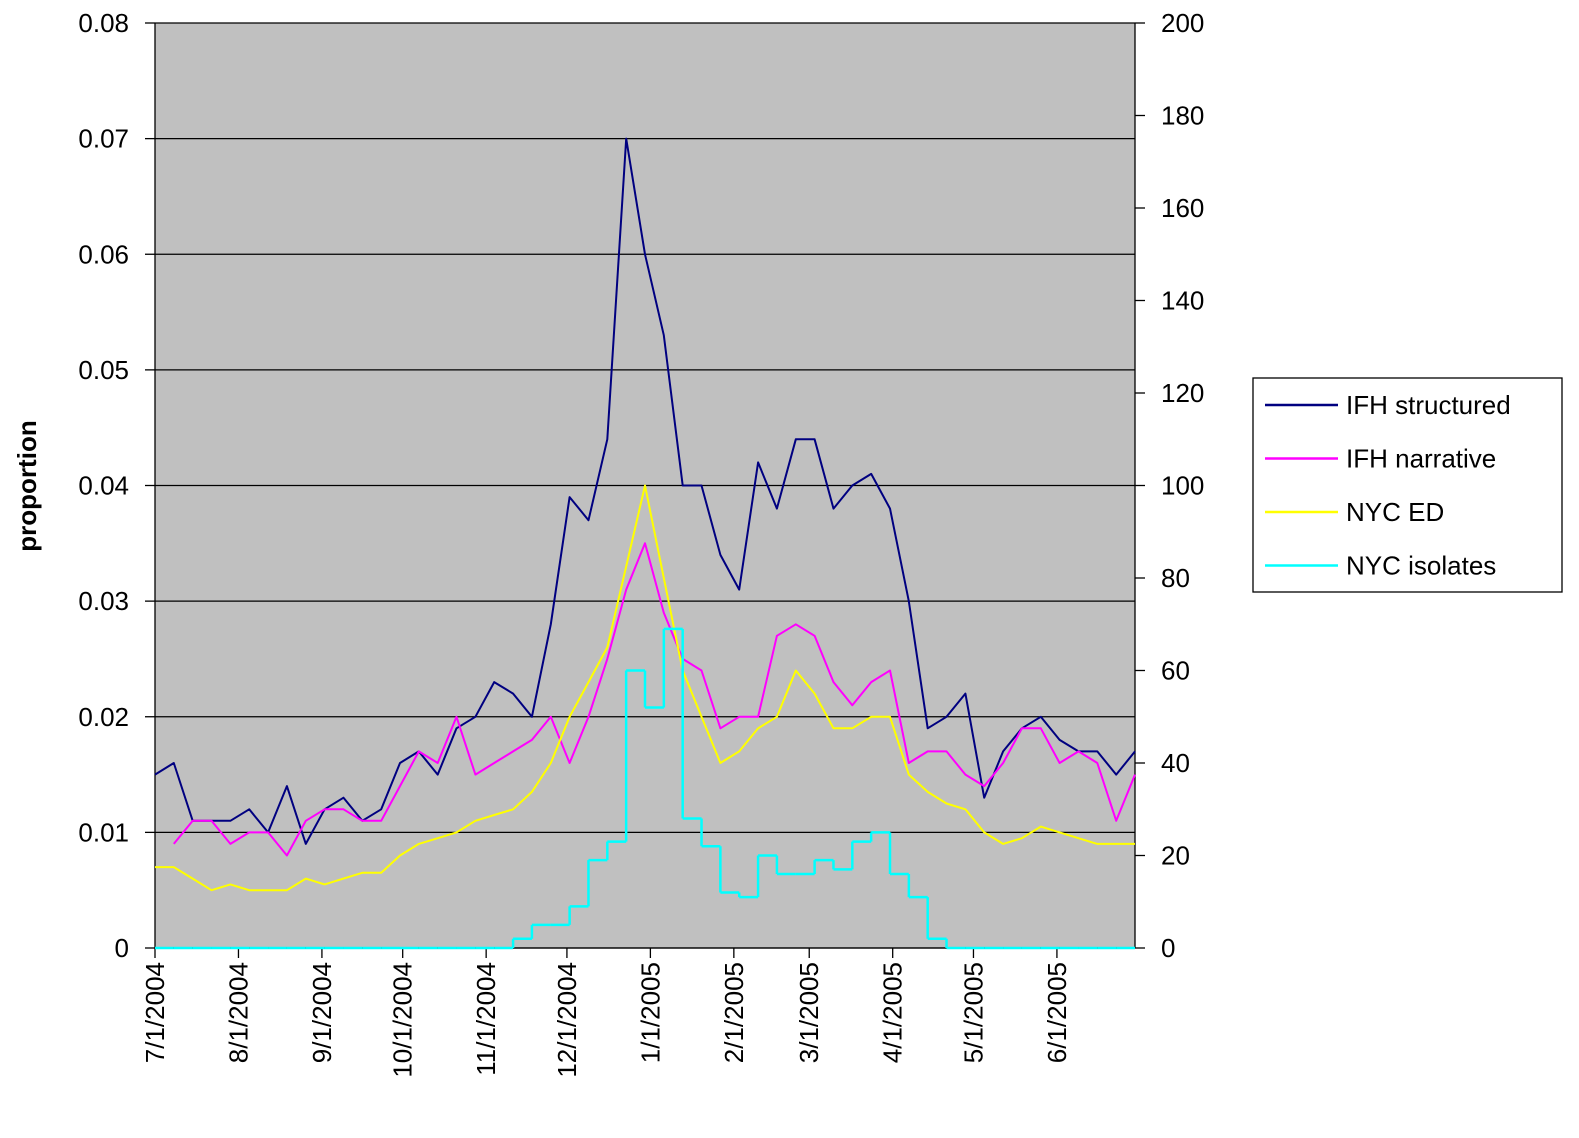 The width and height of the screenshot is (1579, 1138). What do you see at coordinates (1175, 763) in the screenshot?
I see `y2-tick-label: 40` at bounding box center [1175, 763].